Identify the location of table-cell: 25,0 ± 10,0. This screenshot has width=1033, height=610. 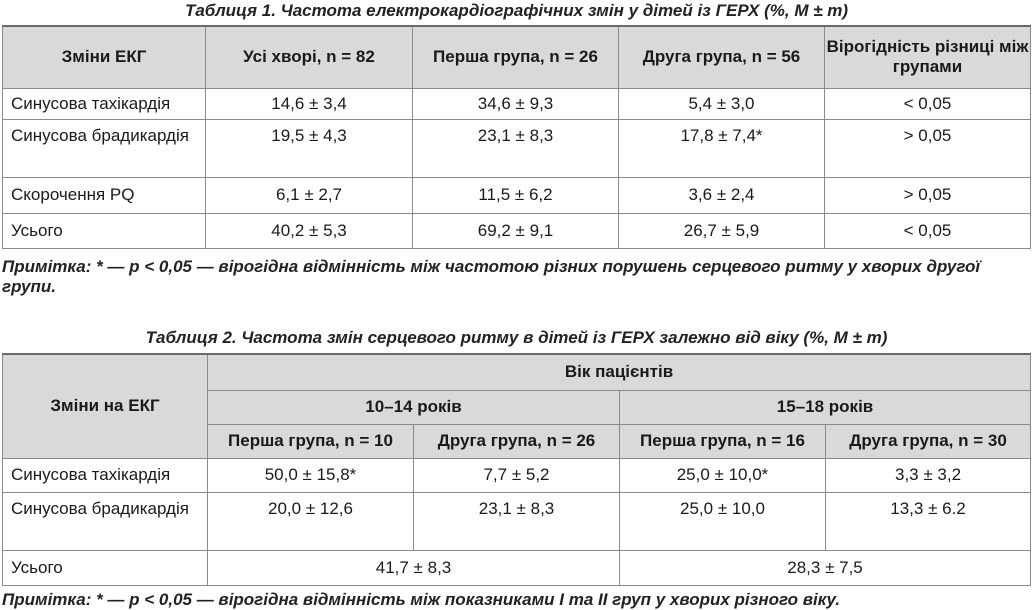
(722, 521).